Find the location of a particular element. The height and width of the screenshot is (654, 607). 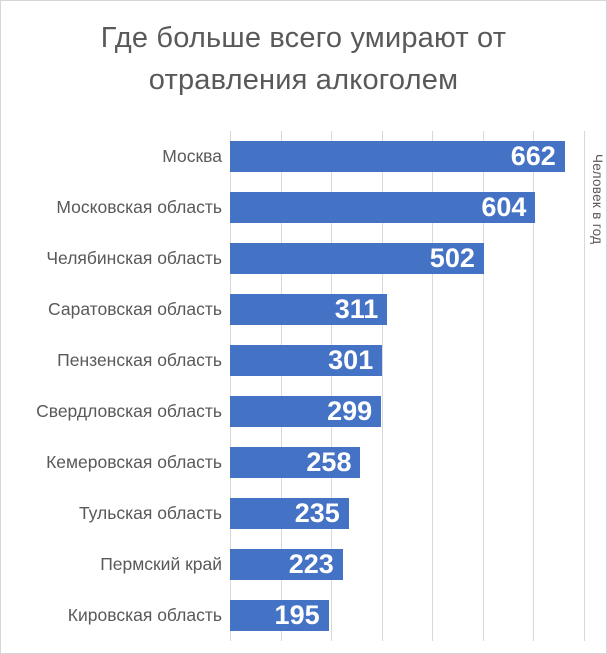

category-label: Саратовская область is located at coordinates (135, 309).